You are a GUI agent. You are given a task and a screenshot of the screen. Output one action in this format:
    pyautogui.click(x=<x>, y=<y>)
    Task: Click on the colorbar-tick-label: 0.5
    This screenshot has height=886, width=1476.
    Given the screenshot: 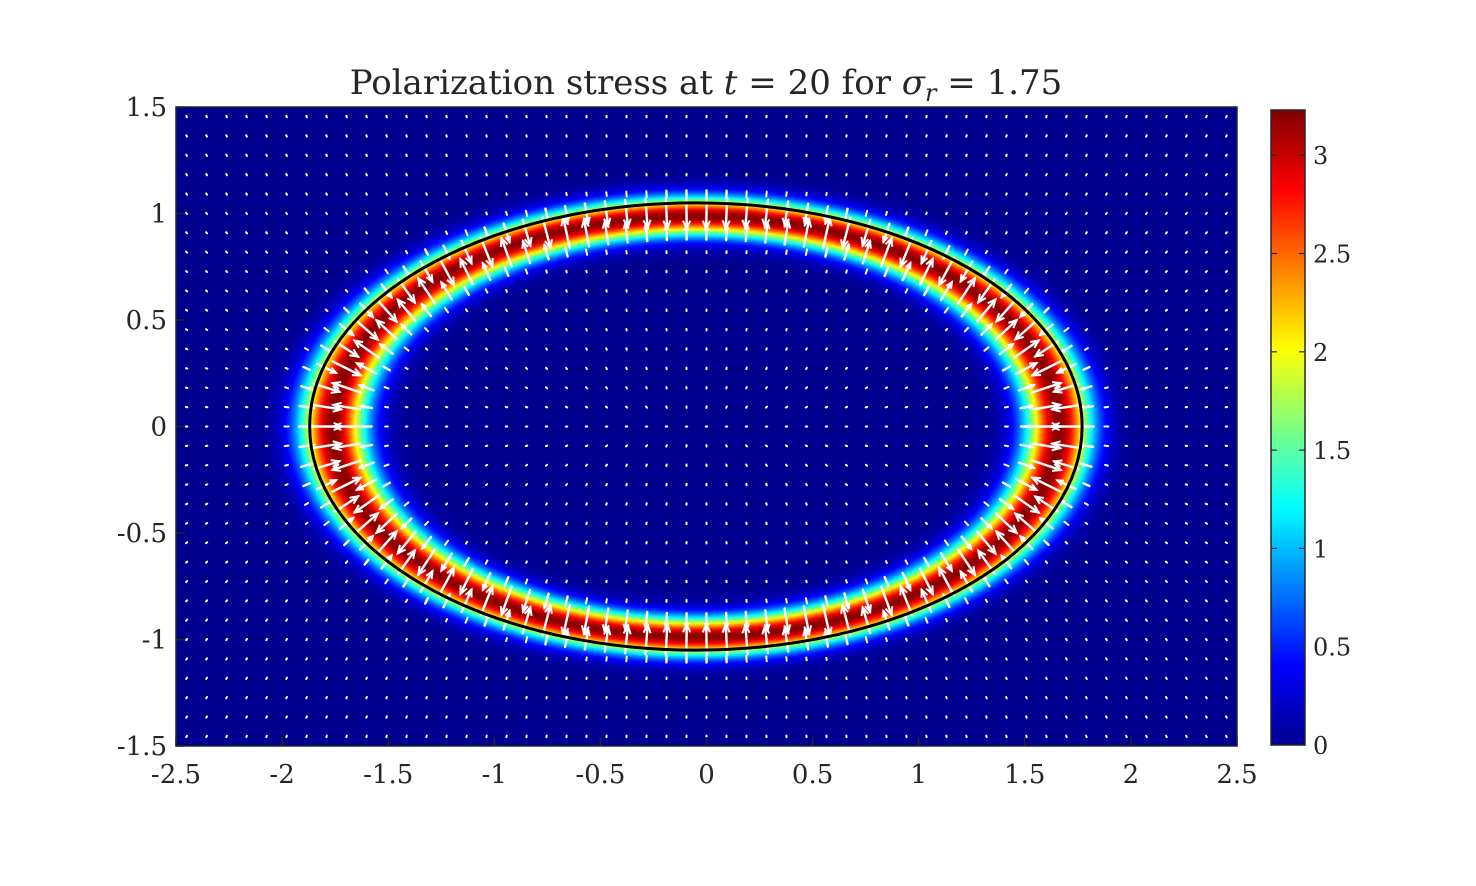 What is the action you would take?
    pyautogui.click(x=1332, y=648)
    